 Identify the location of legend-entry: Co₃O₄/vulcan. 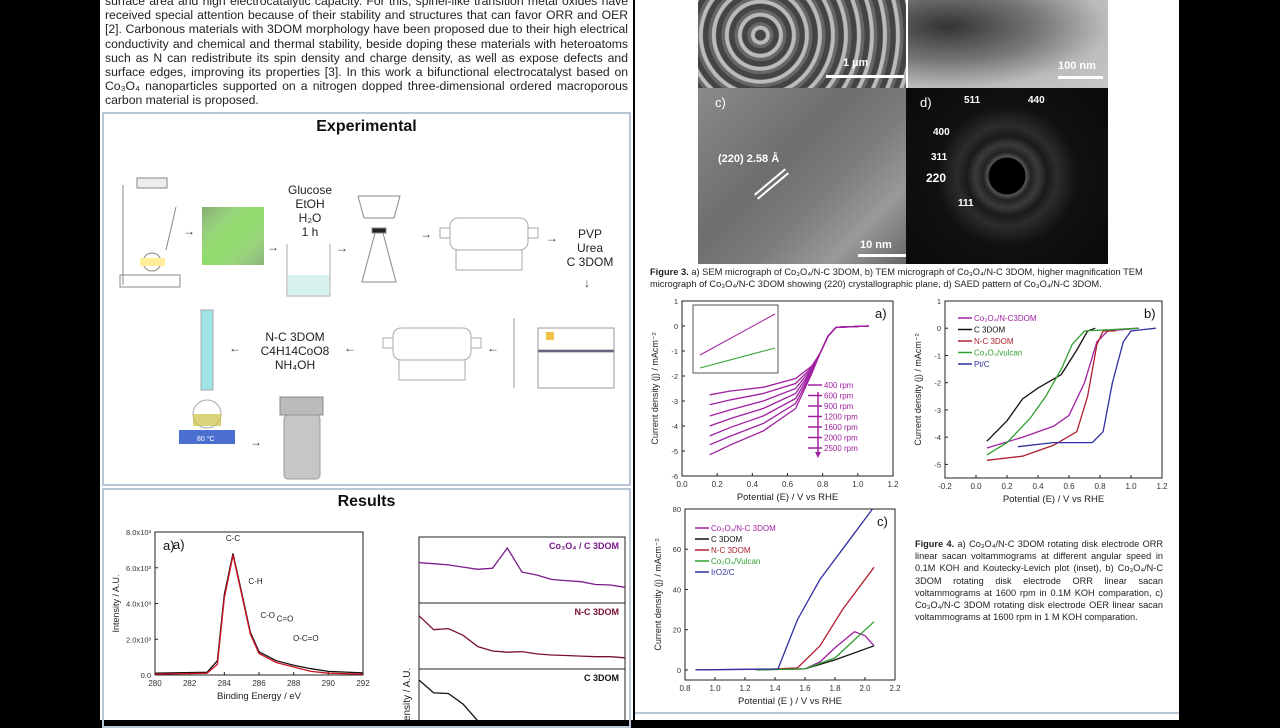
(998, 353).